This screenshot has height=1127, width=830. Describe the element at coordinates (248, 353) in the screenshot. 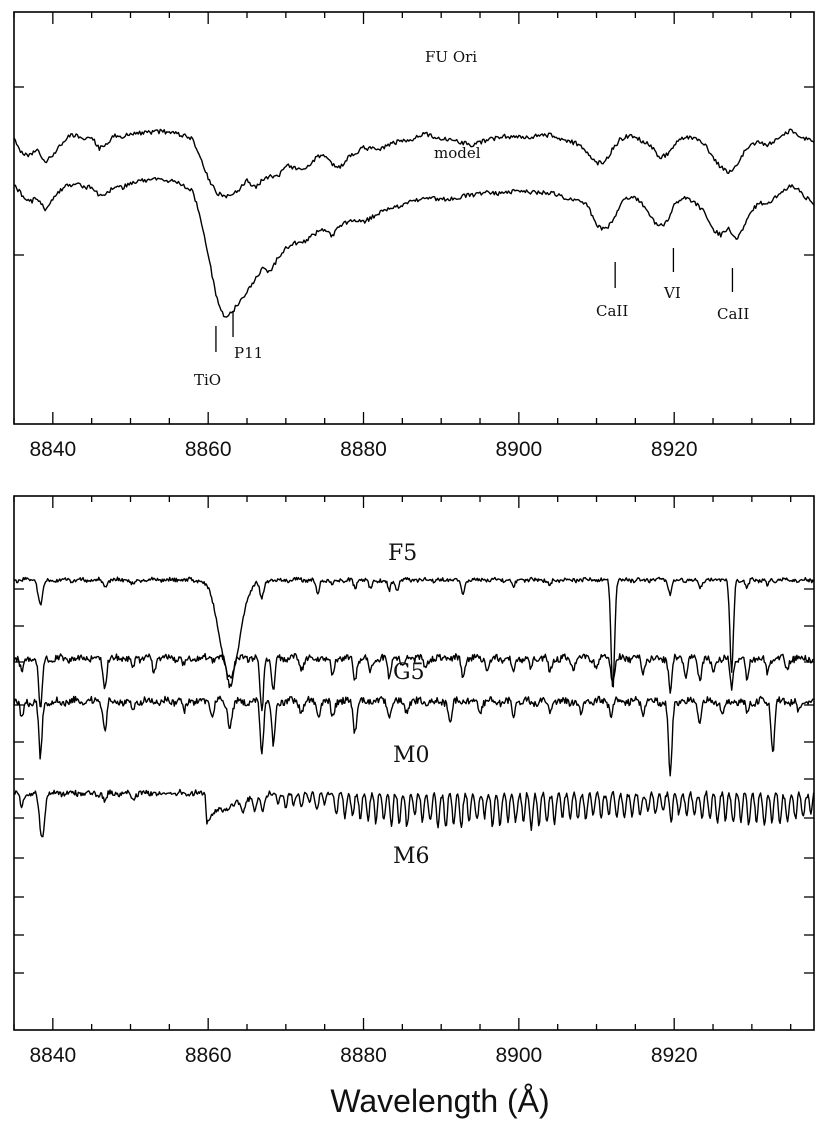

I see `label-p11: P11` at that location.